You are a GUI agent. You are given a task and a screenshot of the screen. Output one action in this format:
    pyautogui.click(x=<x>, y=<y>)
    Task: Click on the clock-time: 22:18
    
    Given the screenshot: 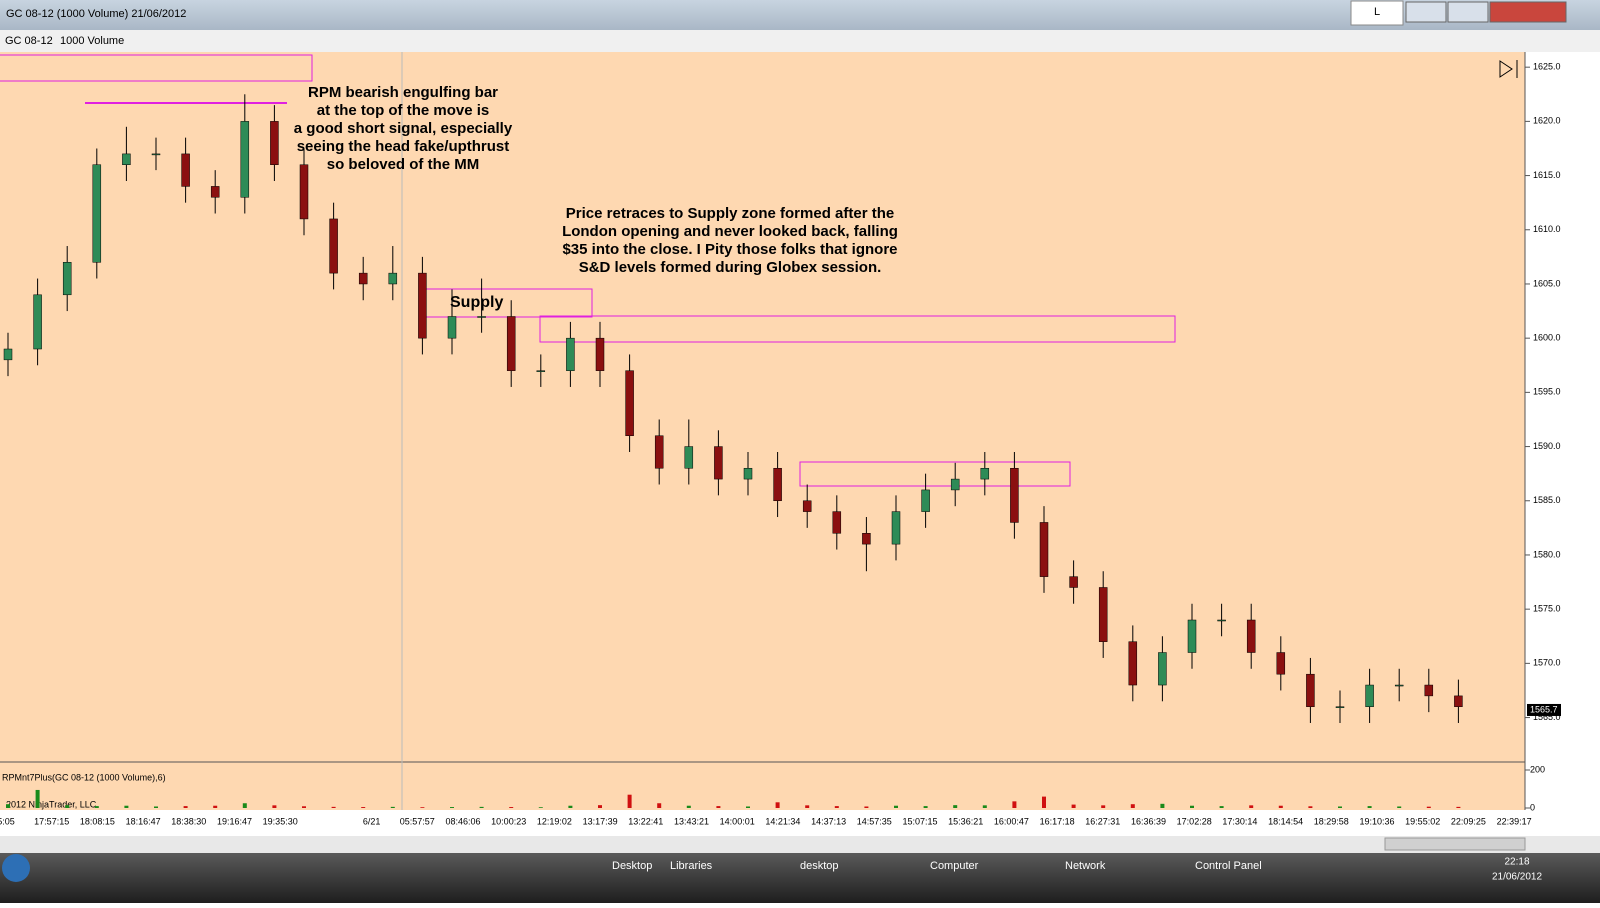 What is the action you would take?
    pyautogui.click(x=1516, y=862)
    